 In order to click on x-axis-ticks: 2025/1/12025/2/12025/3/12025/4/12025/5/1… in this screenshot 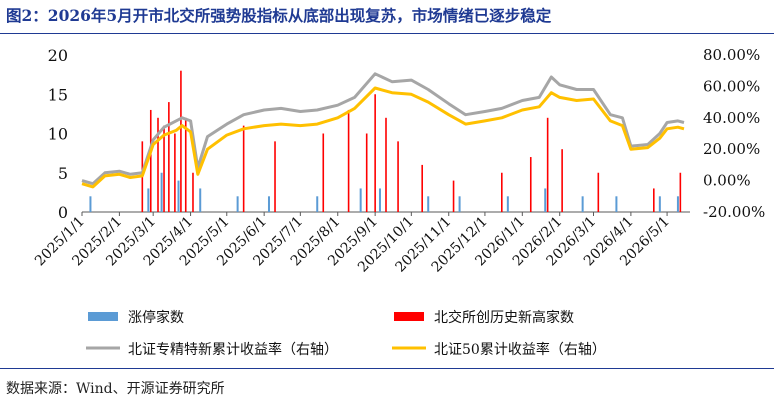, I will do `click(352, 244)`.